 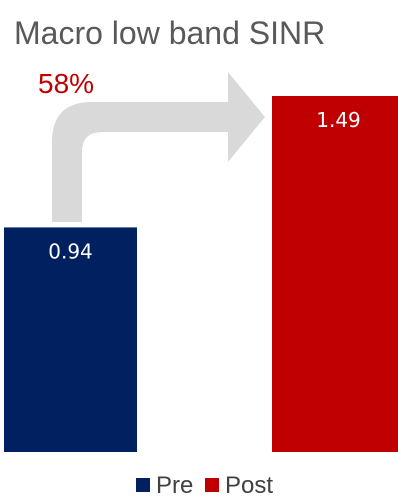 I want to click on legend: Pre Post, so click(x=204, y=485).